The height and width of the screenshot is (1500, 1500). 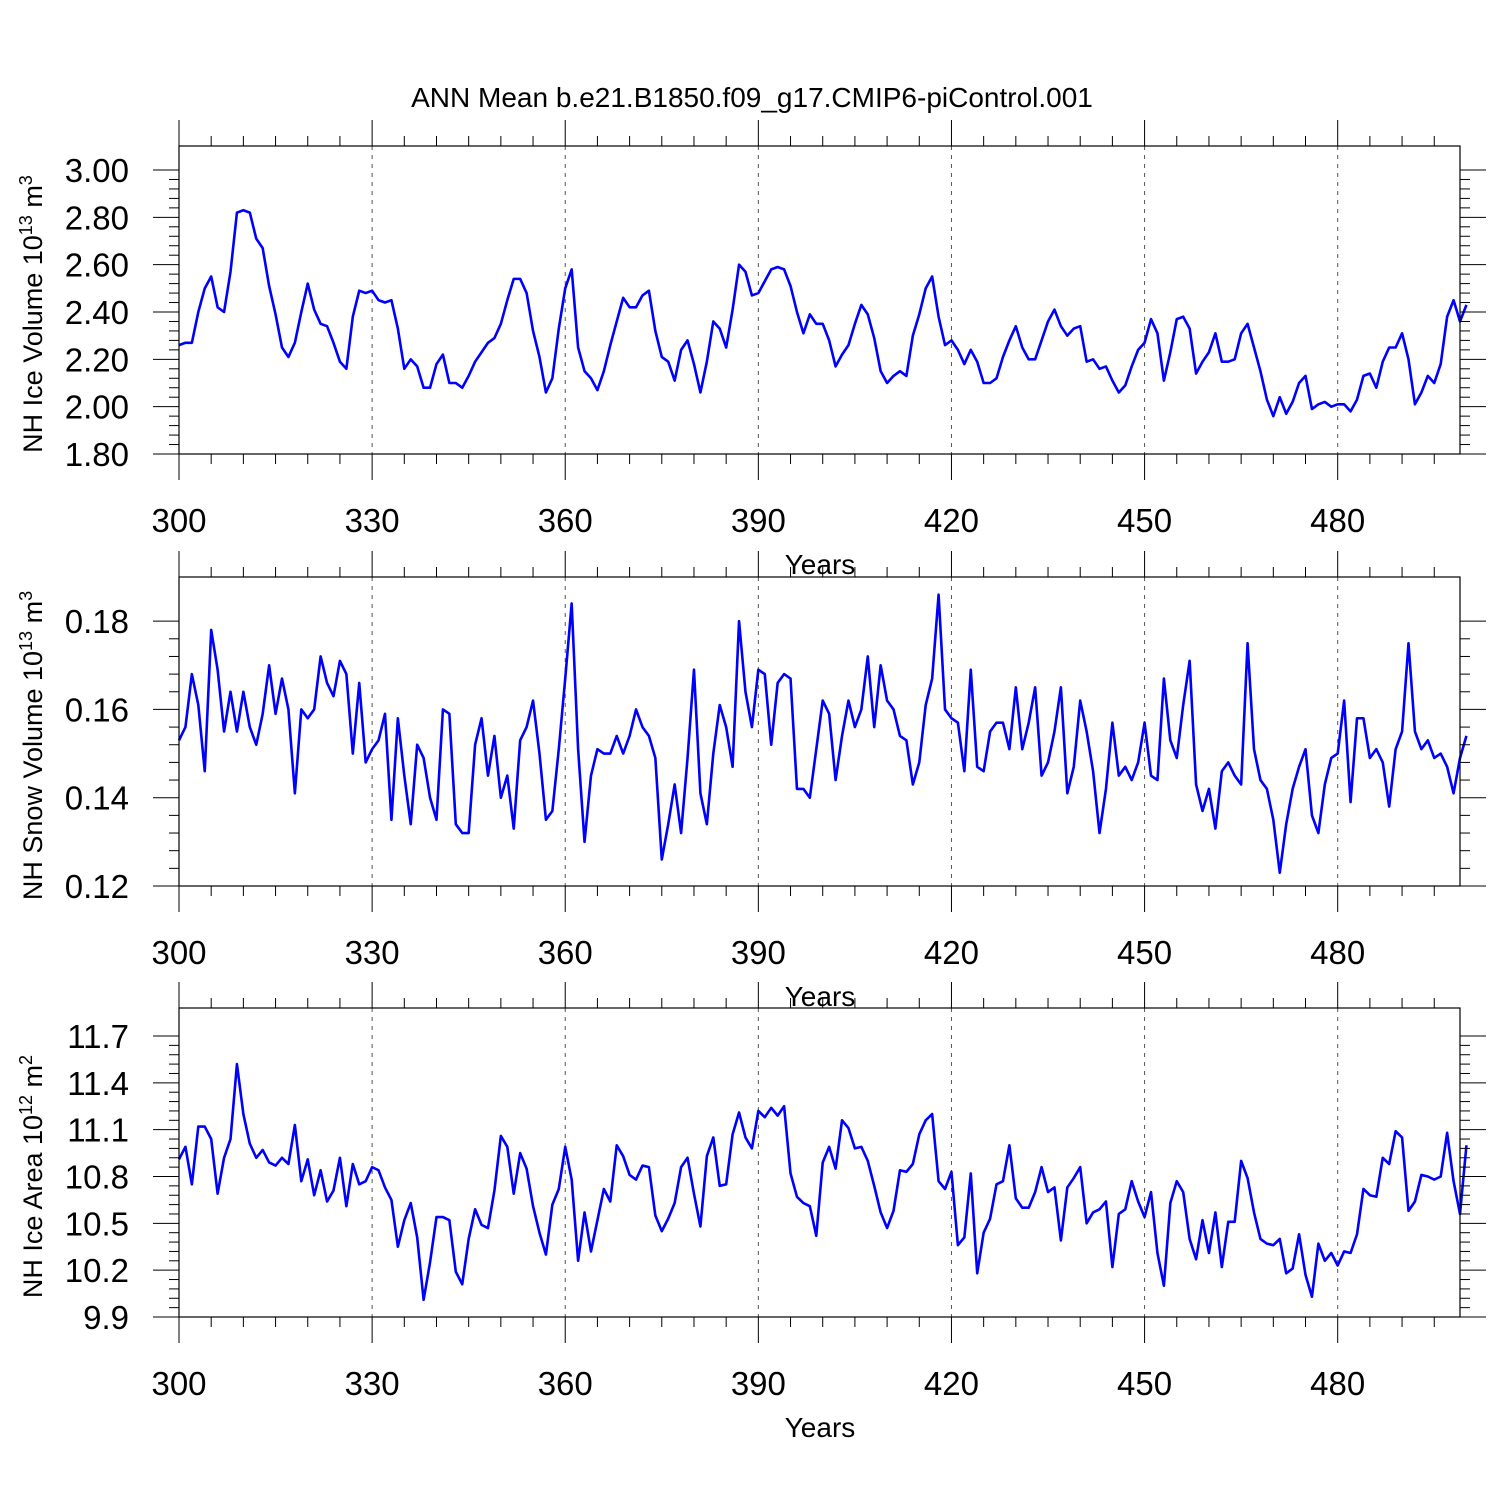 What do you see at coordinates (98, 1083) in the screenshot?
I see `y-tick-label: 11.4` at bounding box center [98, 1083].